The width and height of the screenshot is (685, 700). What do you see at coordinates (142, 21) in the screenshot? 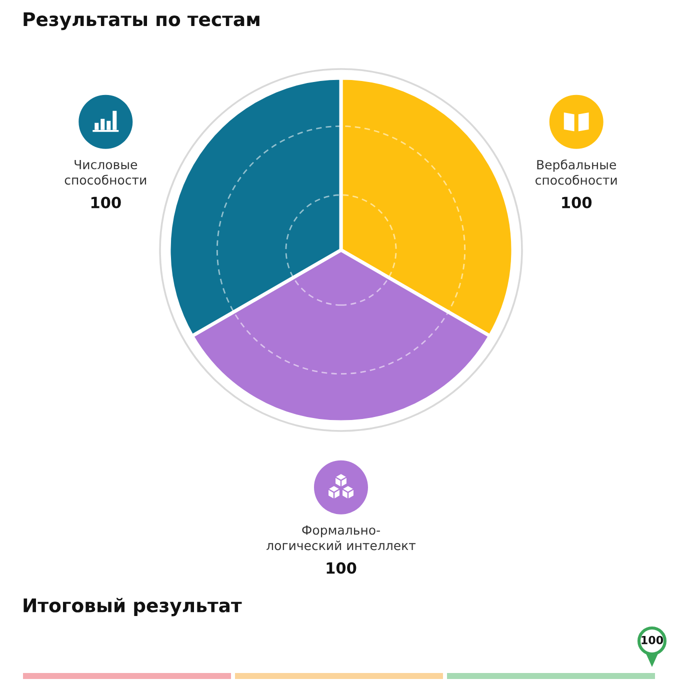
I see `chart-title: Результаты по тестам` at bounding box center [142, 21].